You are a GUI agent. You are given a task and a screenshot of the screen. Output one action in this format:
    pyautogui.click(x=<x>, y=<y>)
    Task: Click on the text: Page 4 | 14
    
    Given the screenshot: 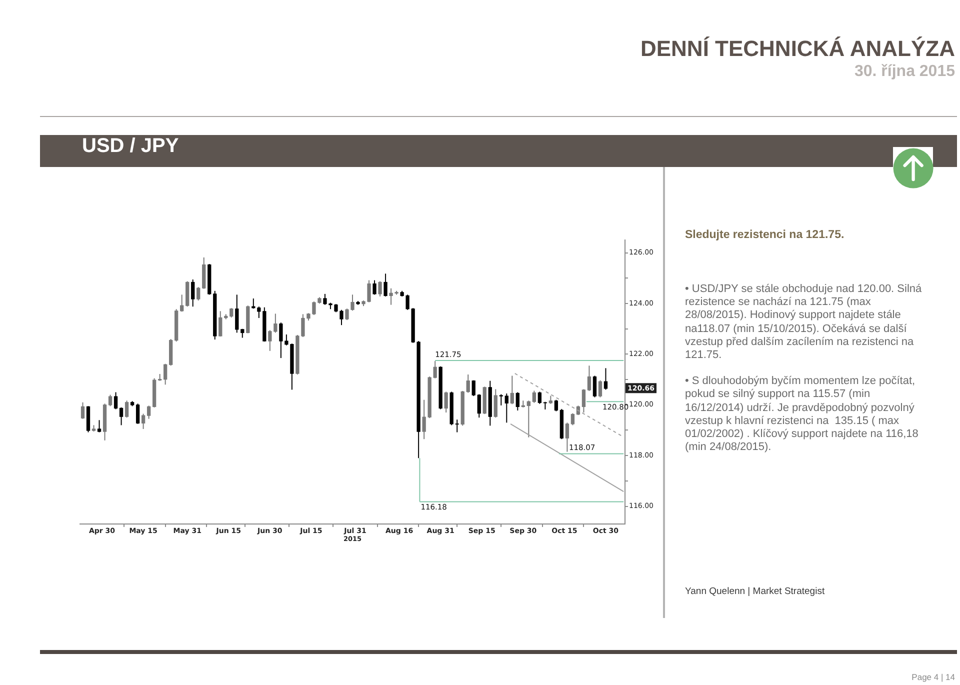 What is the action you would take?
    pyautogui.click(x=933, y=677)
    